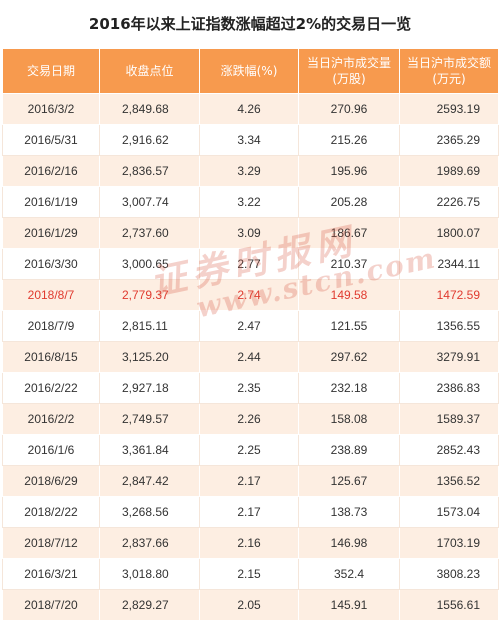 The width and height of the screenshot is (500, 621). What do you see at coordinates (51, 574) in the screenshot?
I see `cell-date: 2016/3/21` at bounding box center [51, 574].